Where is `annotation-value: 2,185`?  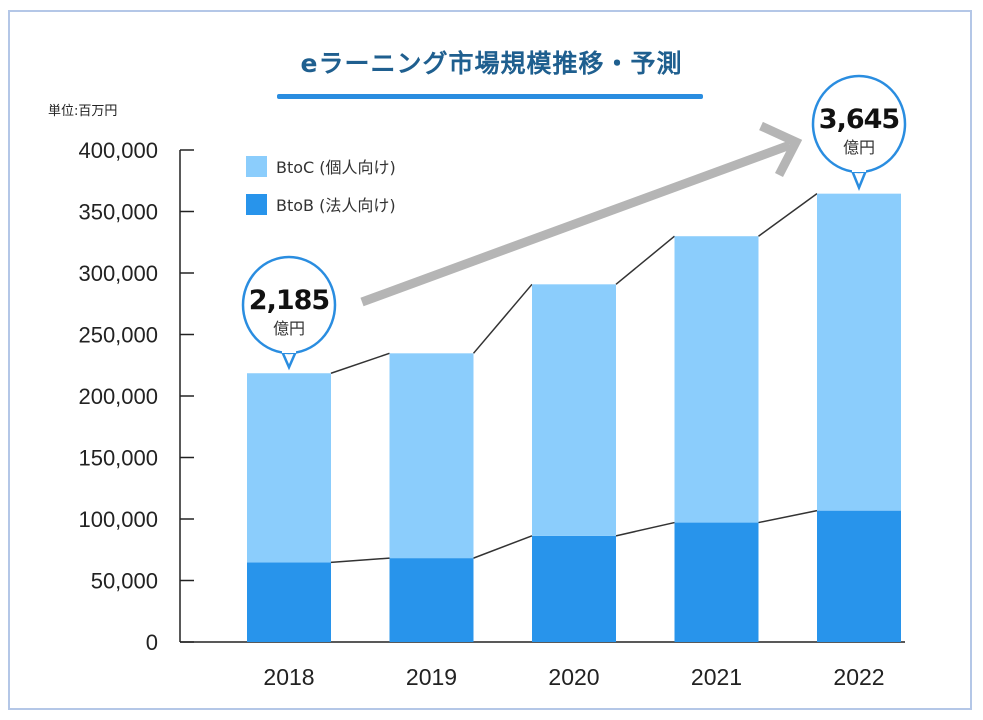
annotation-value: 2,185 is located at coordinates (289, 300).